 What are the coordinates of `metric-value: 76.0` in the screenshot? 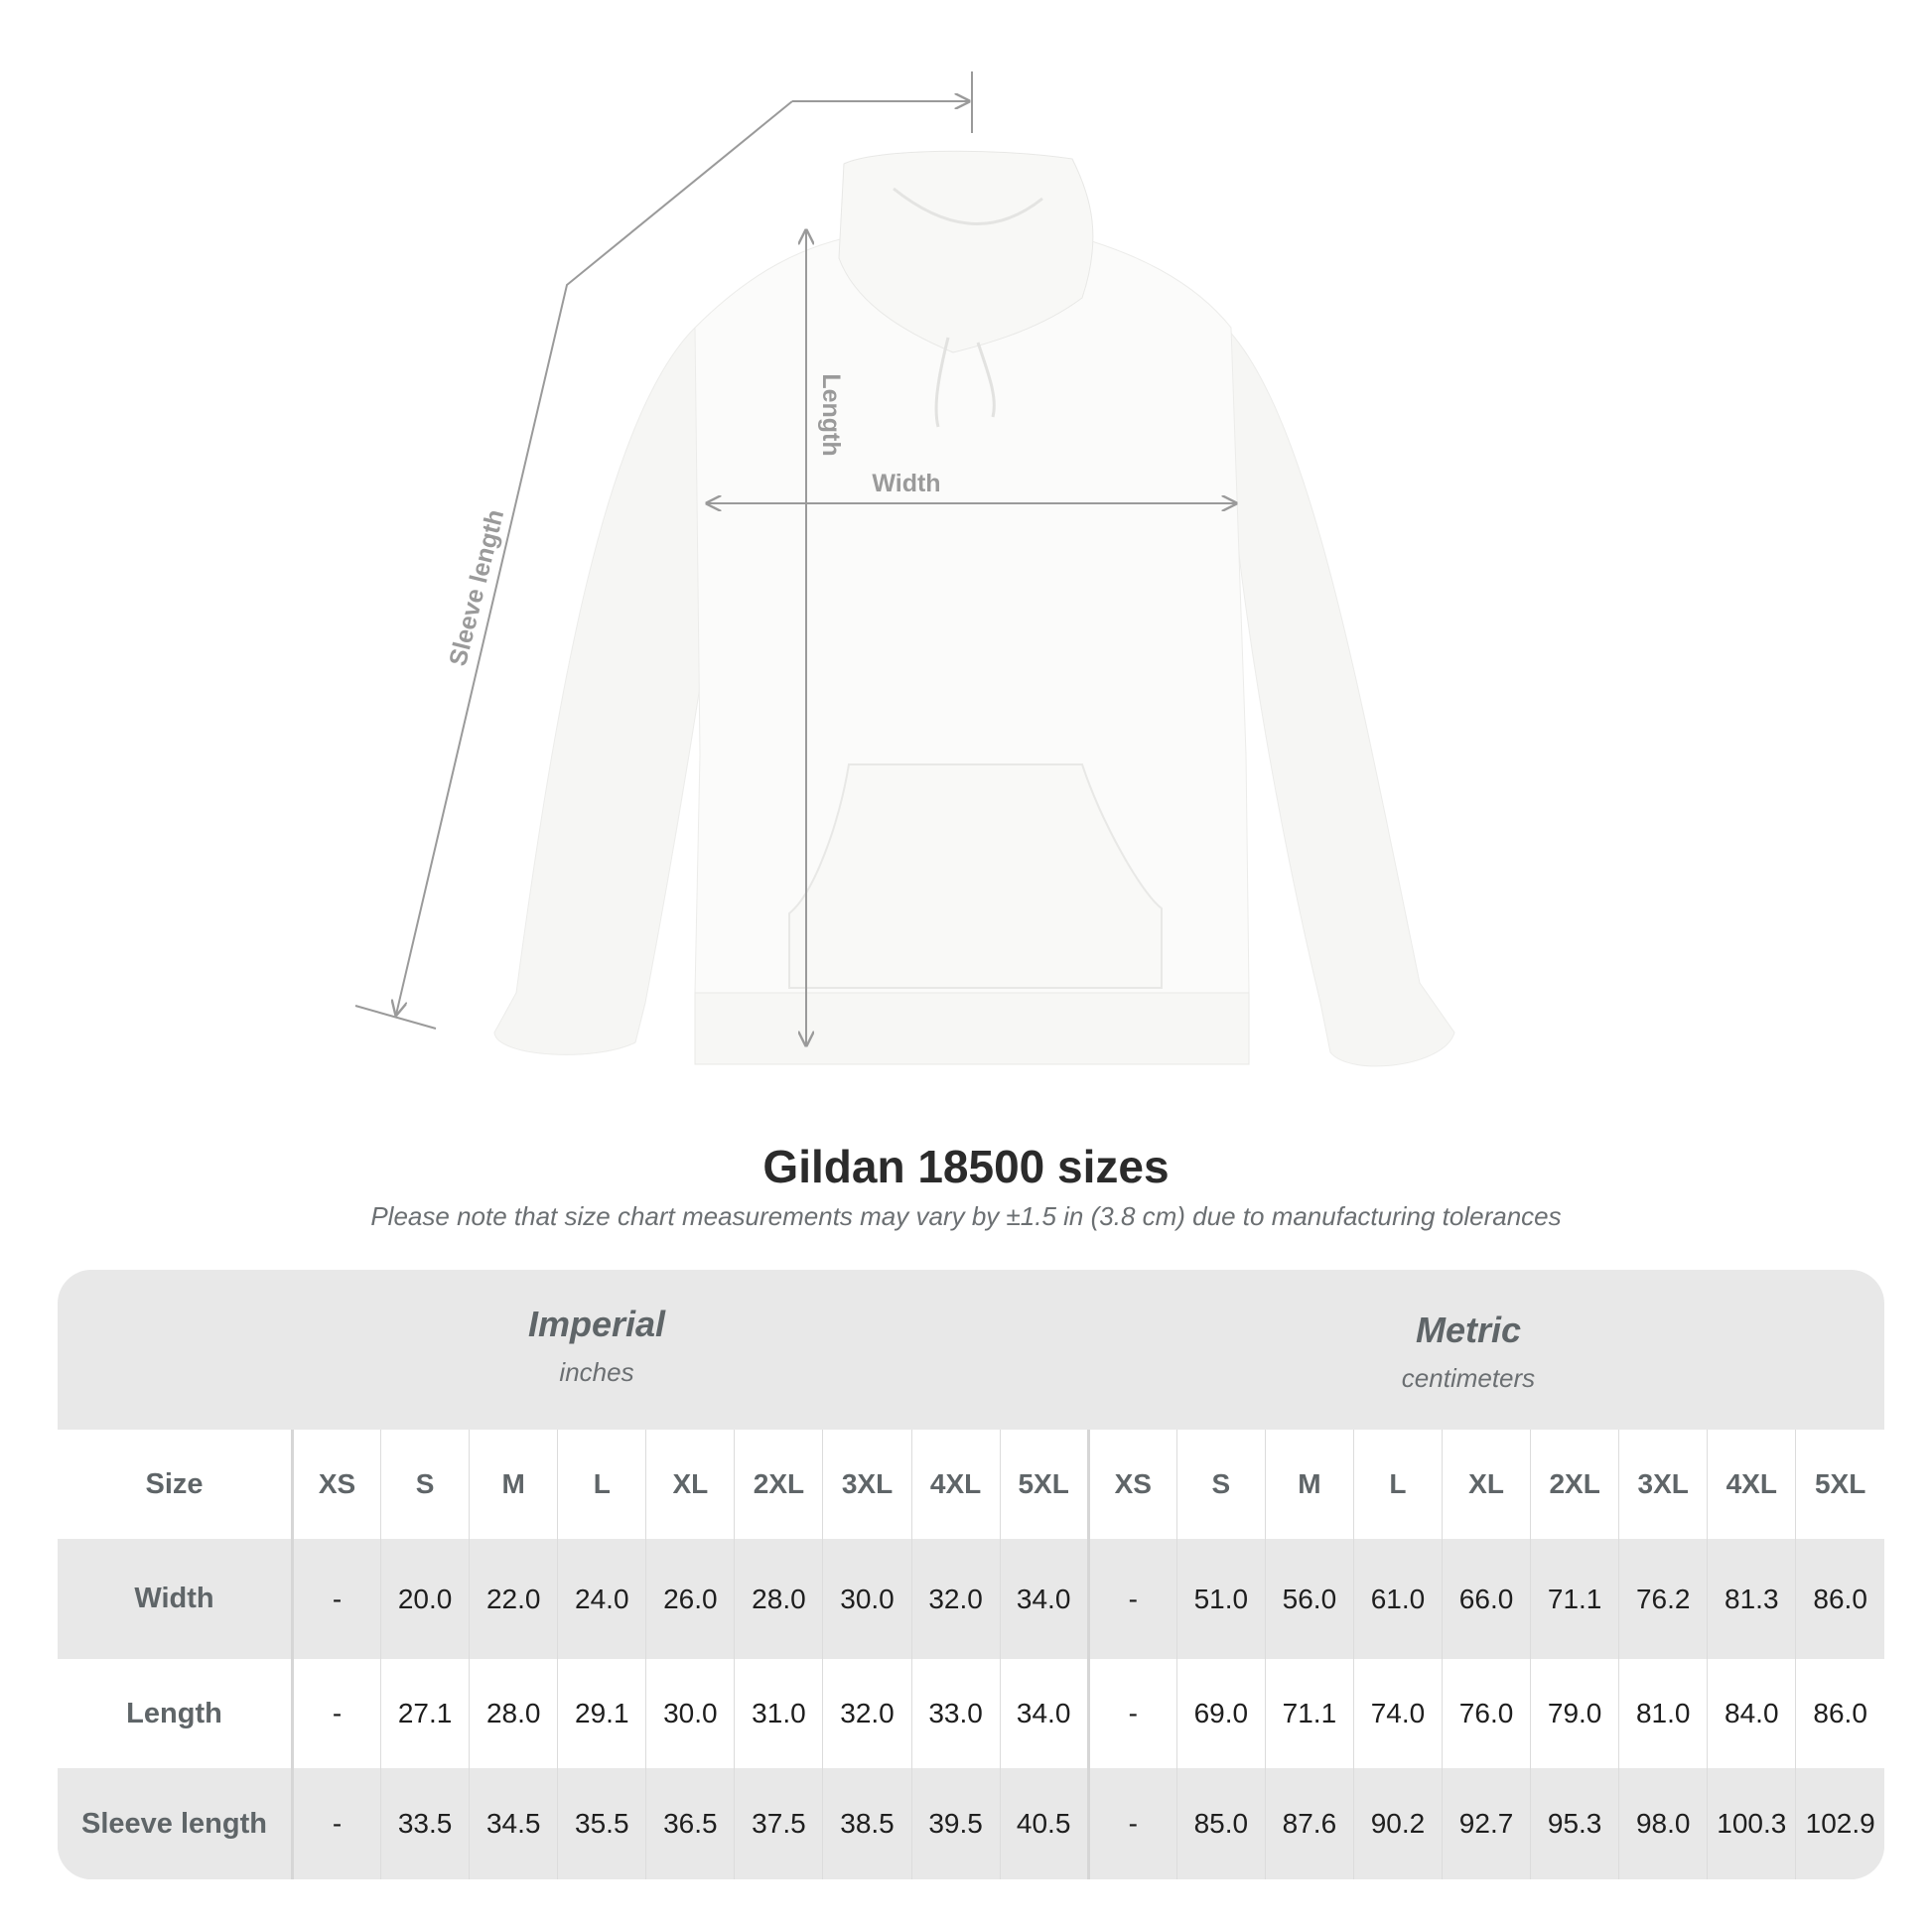 It's located at (1486, 1714).